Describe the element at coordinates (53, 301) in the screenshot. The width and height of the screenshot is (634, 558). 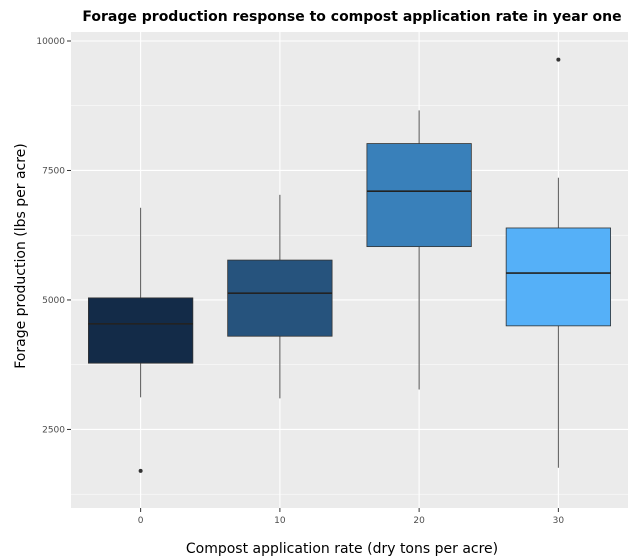
I see `y-tick-label: 5000` at that location.